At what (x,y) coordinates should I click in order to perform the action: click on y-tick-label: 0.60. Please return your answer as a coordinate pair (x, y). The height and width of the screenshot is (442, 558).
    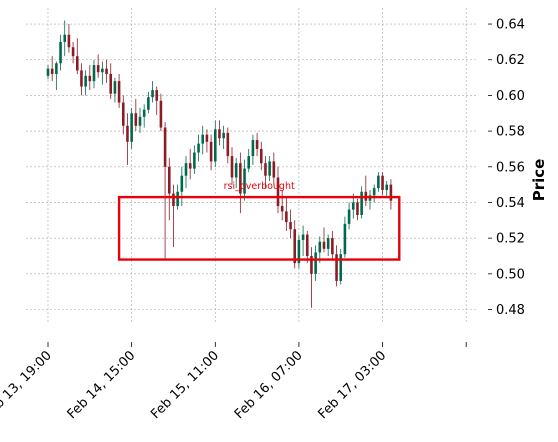
    Looking at the image, I should click on (510, 96).